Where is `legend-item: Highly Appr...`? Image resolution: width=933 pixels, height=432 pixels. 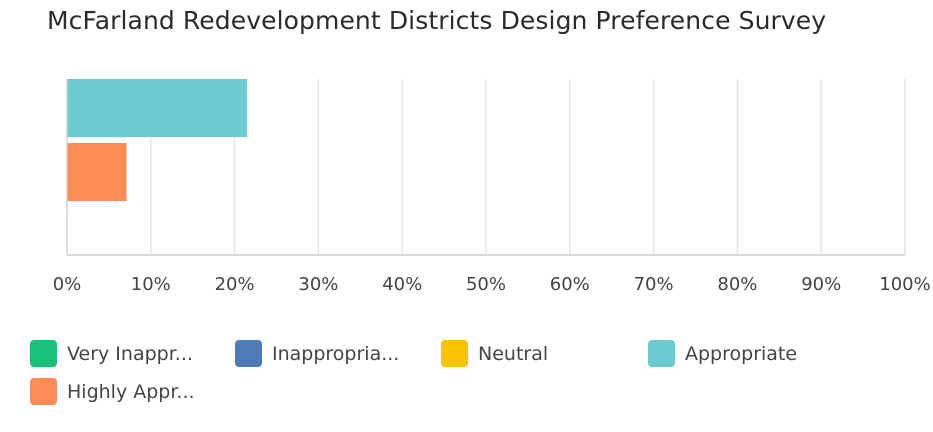
legend-item: Highly Appr... is located at coordinates (112, 391).